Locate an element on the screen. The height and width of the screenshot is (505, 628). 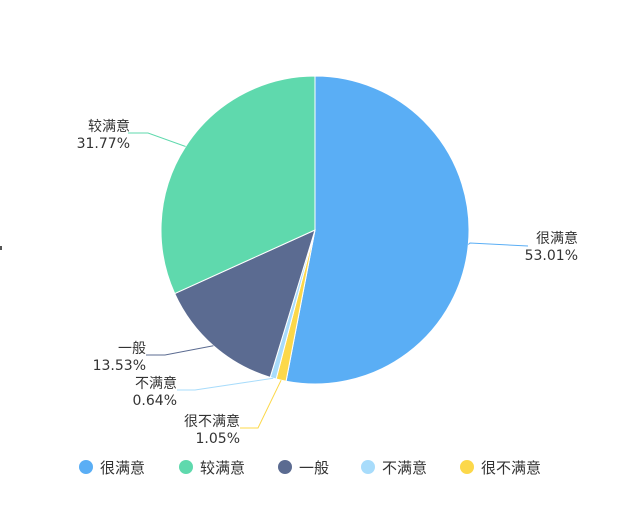
legend-marker-dissatisfied is located at coordinates (368, 467).